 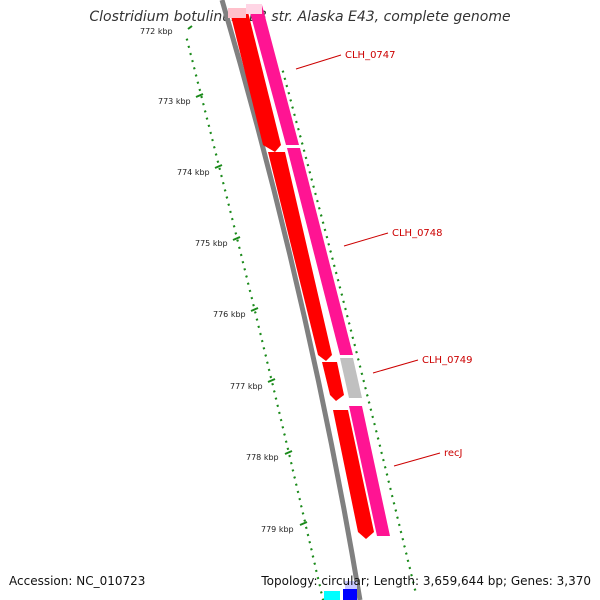 I want to click on accession-text: Accession: NC_010723, so click(x=77, y=581).